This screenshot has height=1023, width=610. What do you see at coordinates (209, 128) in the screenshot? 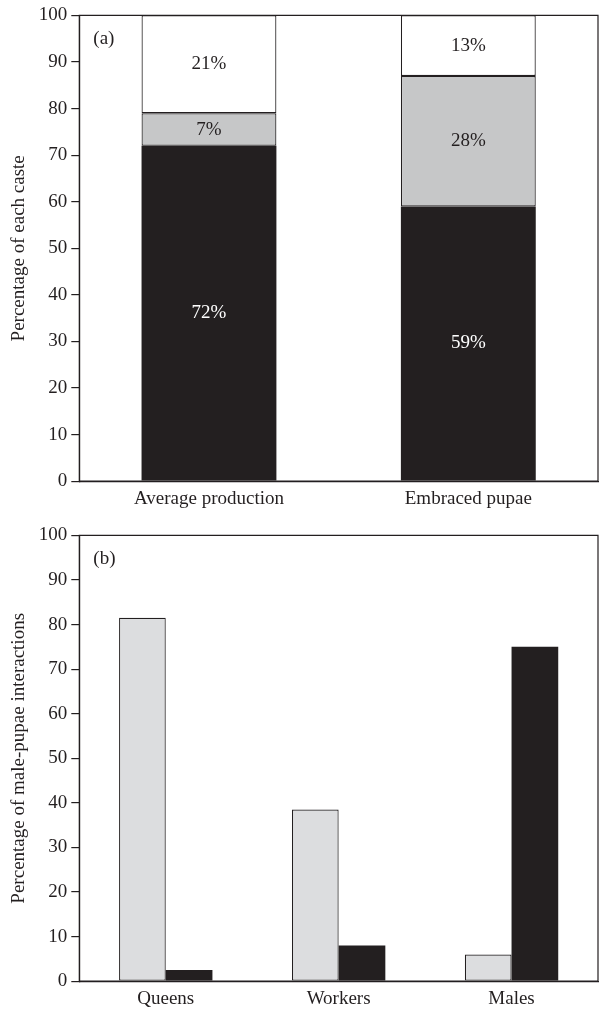
I see `data-label: 7%` at bounding box center [209, 128].